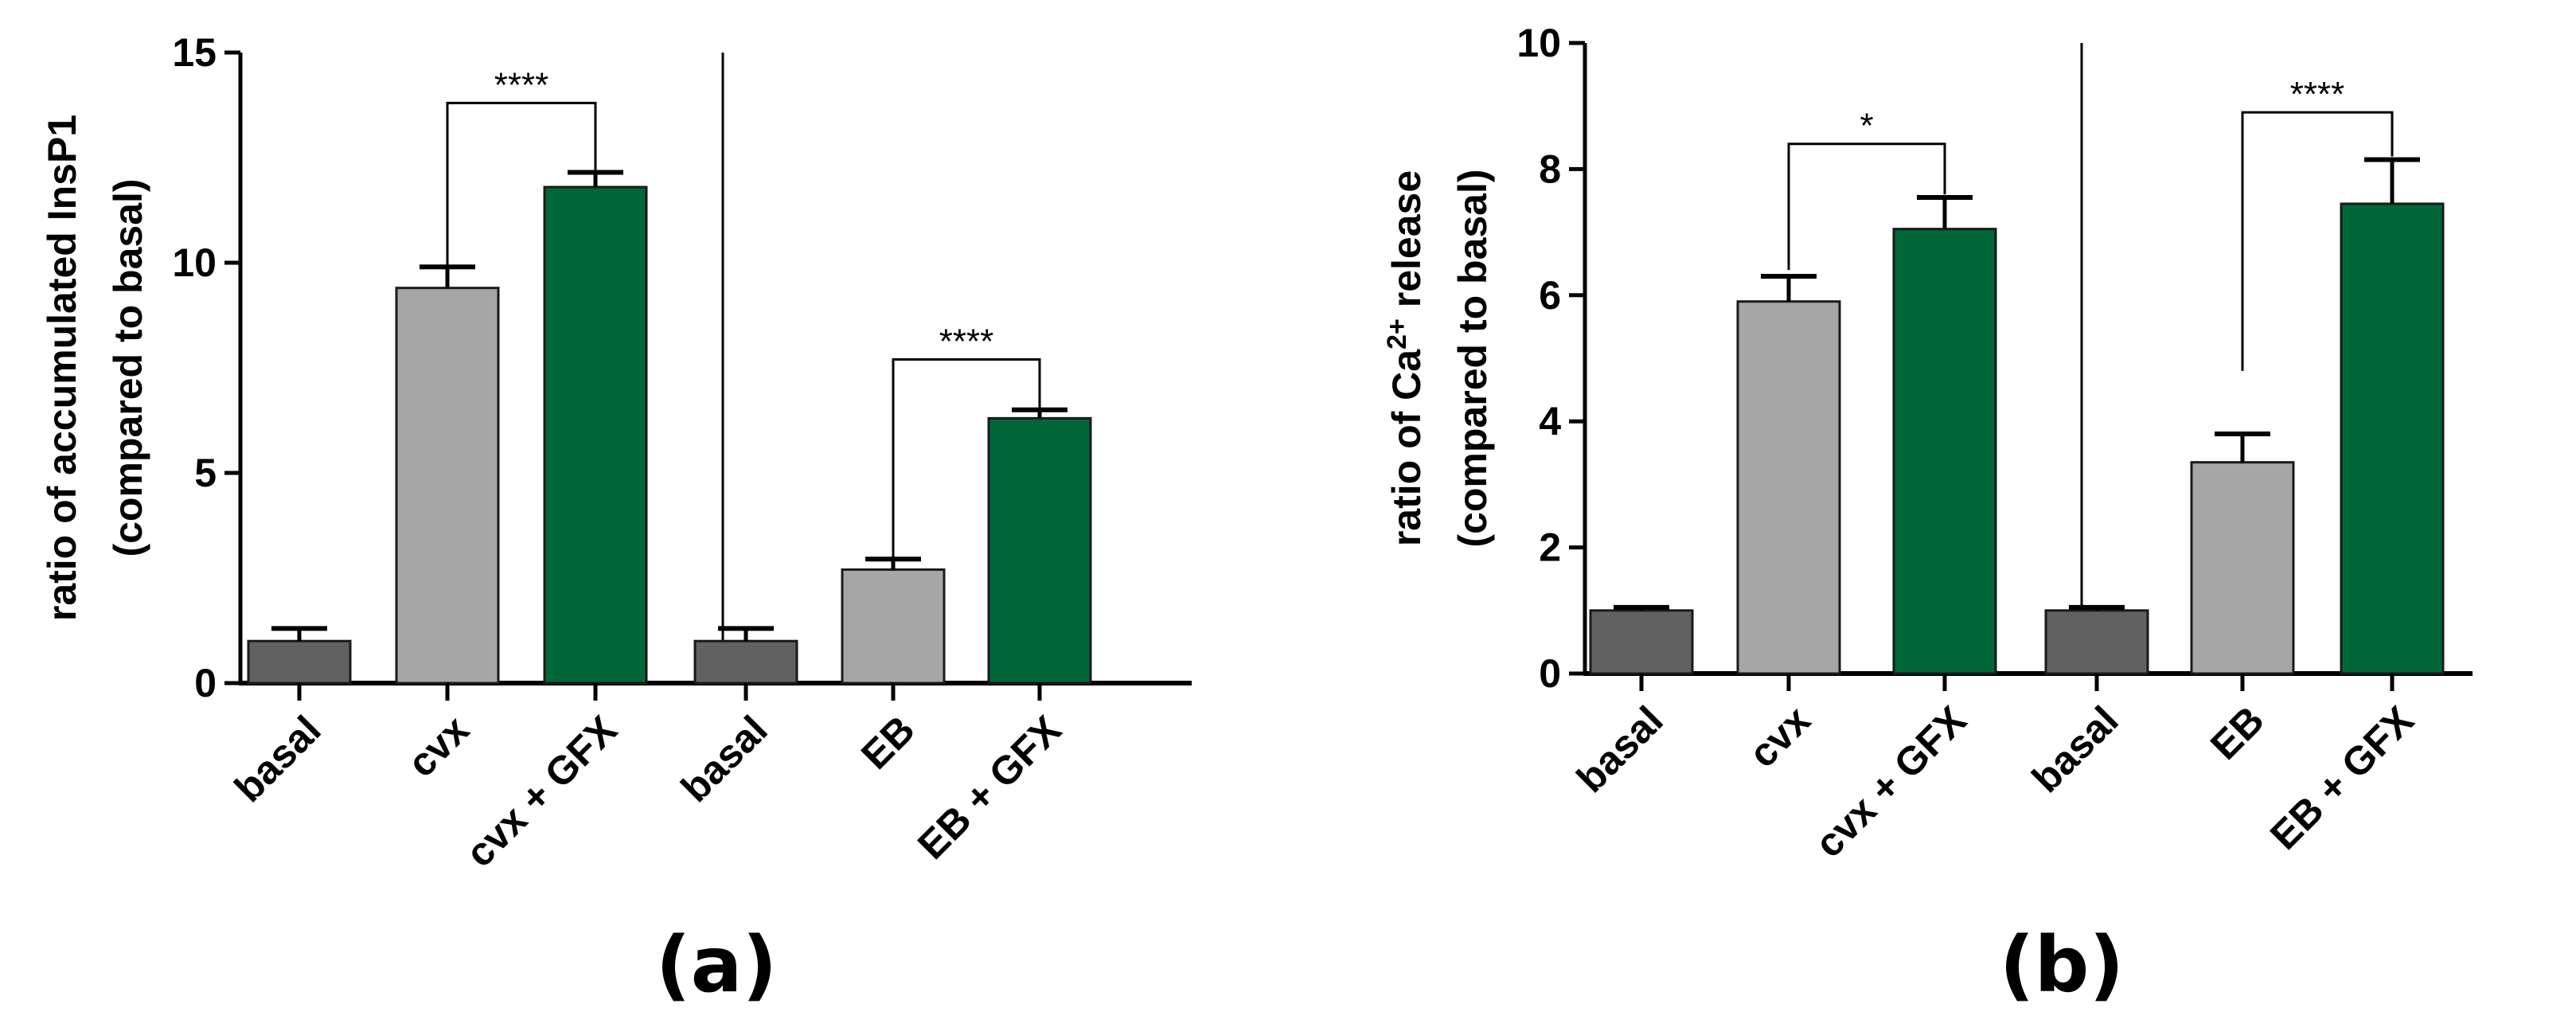 Image resolution: width=2576 pixels, height=1035 pixels. What do you see at coordinates (2062, 965) in the screenshot?
I see `panel-label: (b)` at bounding box center [2062, 965].